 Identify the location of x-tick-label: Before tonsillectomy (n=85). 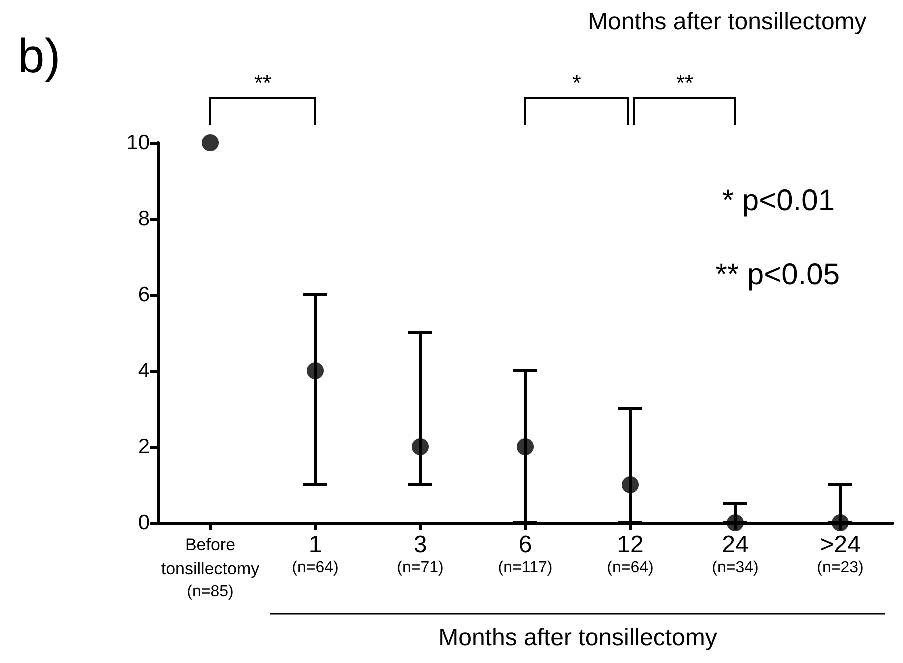
(210, 568).